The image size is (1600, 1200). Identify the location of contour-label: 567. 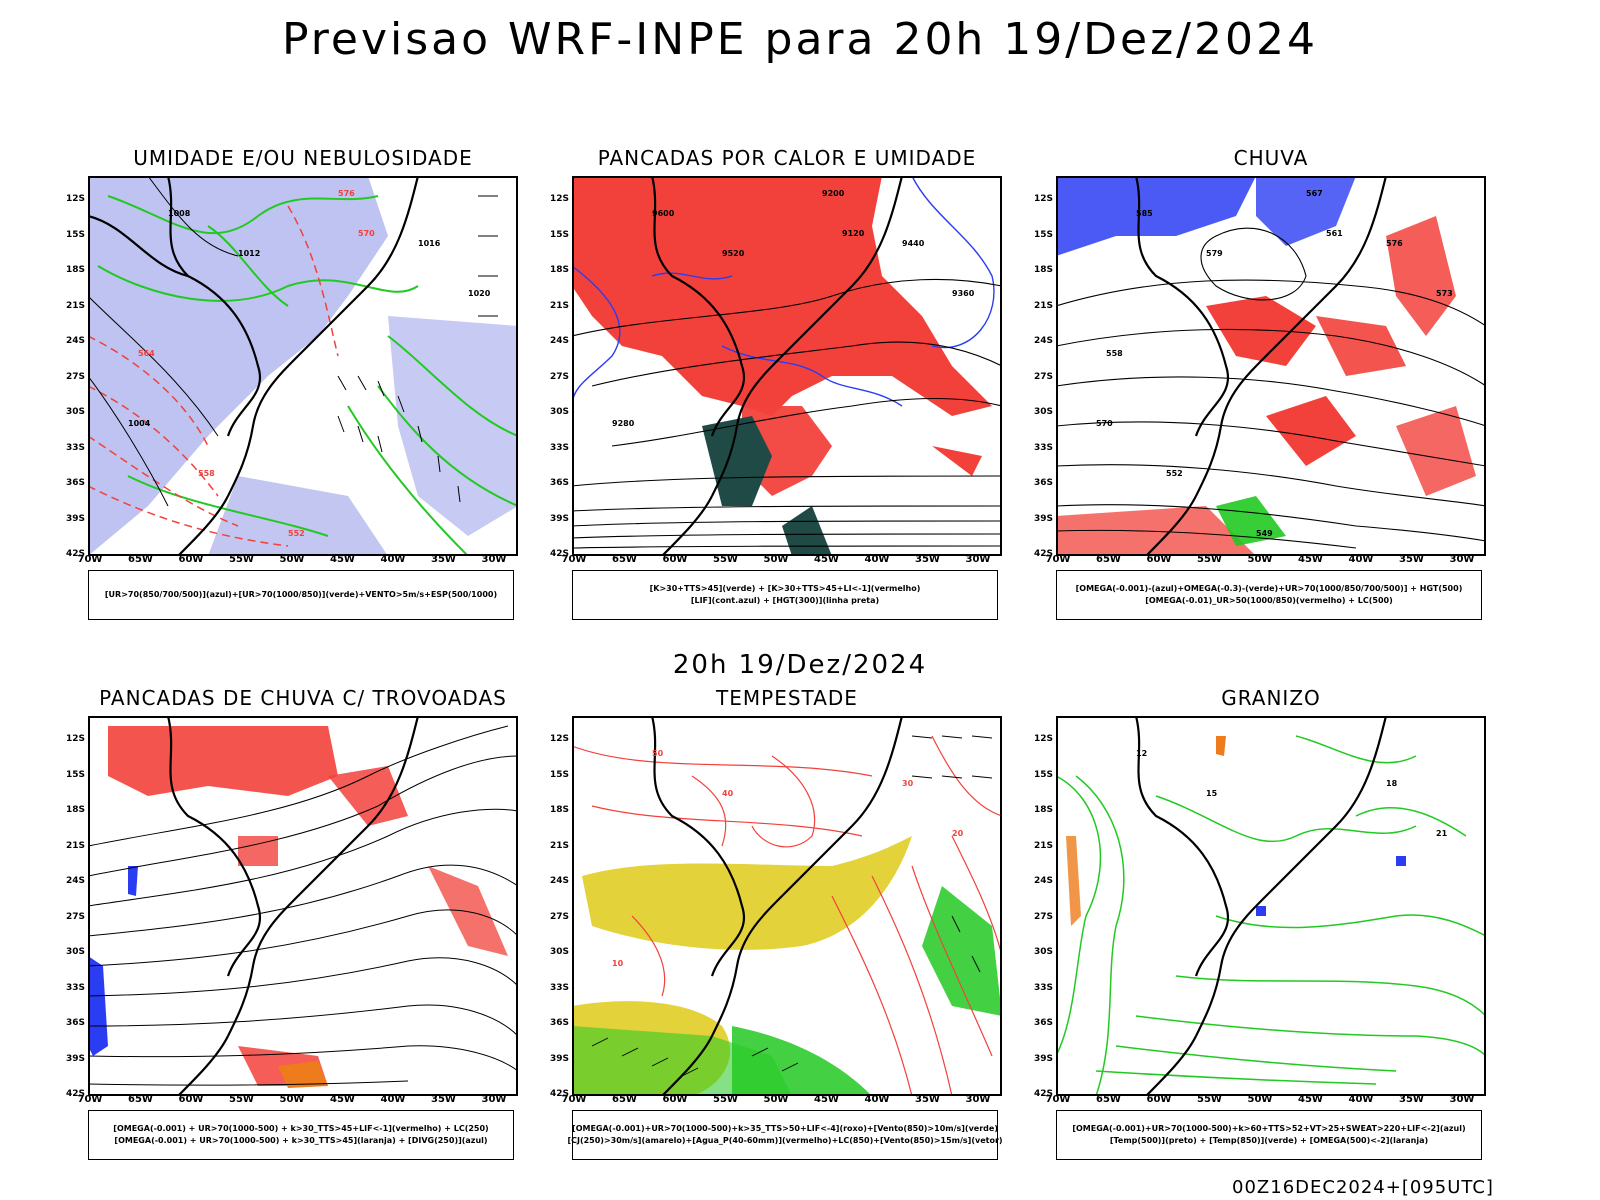
(1314, 193).